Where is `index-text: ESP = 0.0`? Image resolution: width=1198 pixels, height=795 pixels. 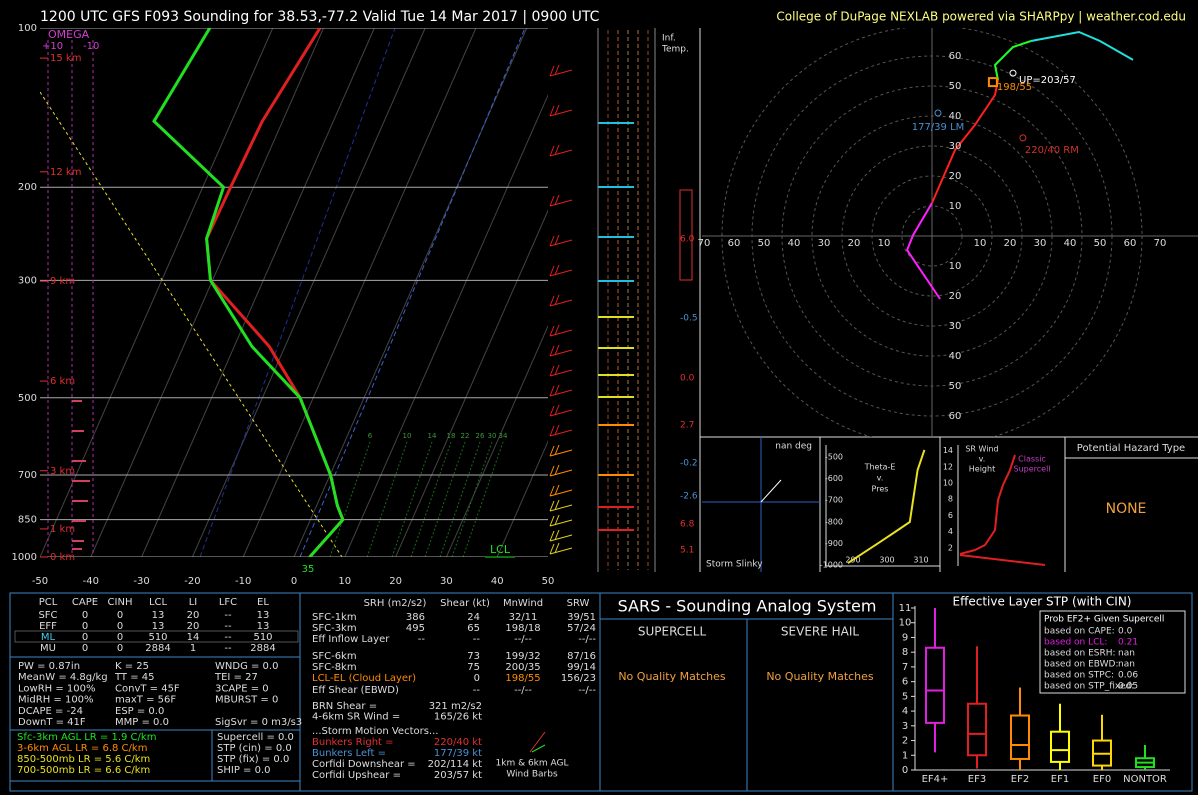
index-text: ESP = 0.0 is located at coordinates (139, 711).